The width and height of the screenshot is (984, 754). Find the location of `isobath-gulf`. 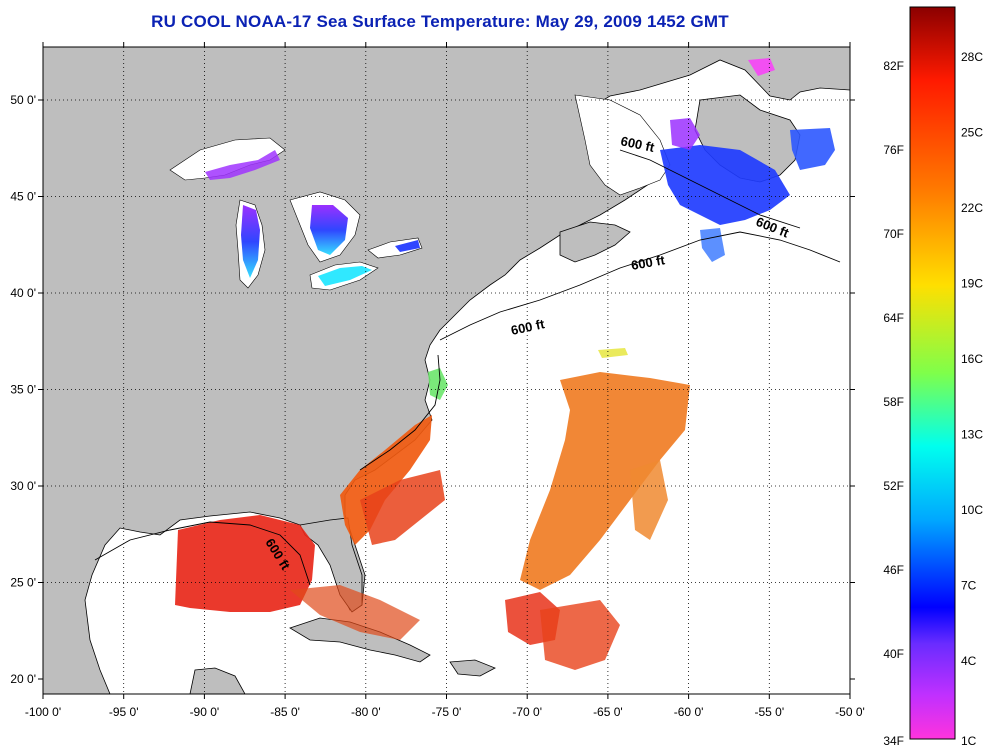

isobath-gulf is located at coordinates (202, 553).